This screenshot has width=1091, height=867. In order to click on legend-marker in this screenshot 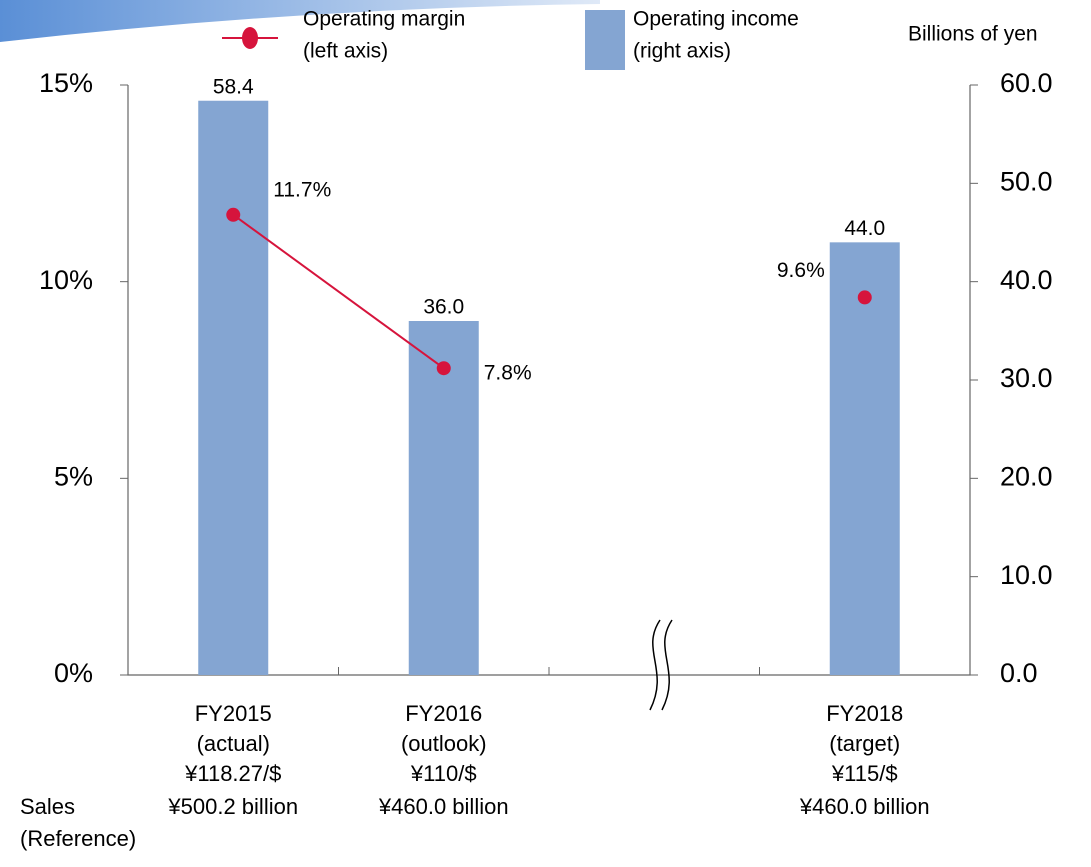, I will do `click(250, 38)`.